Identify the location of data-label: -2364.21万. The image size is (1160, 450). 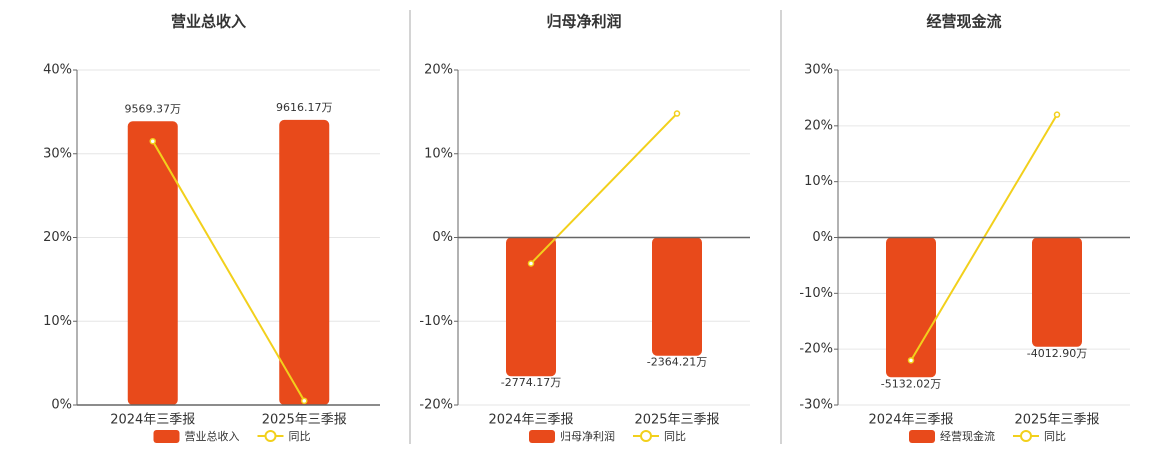
(677, 362).